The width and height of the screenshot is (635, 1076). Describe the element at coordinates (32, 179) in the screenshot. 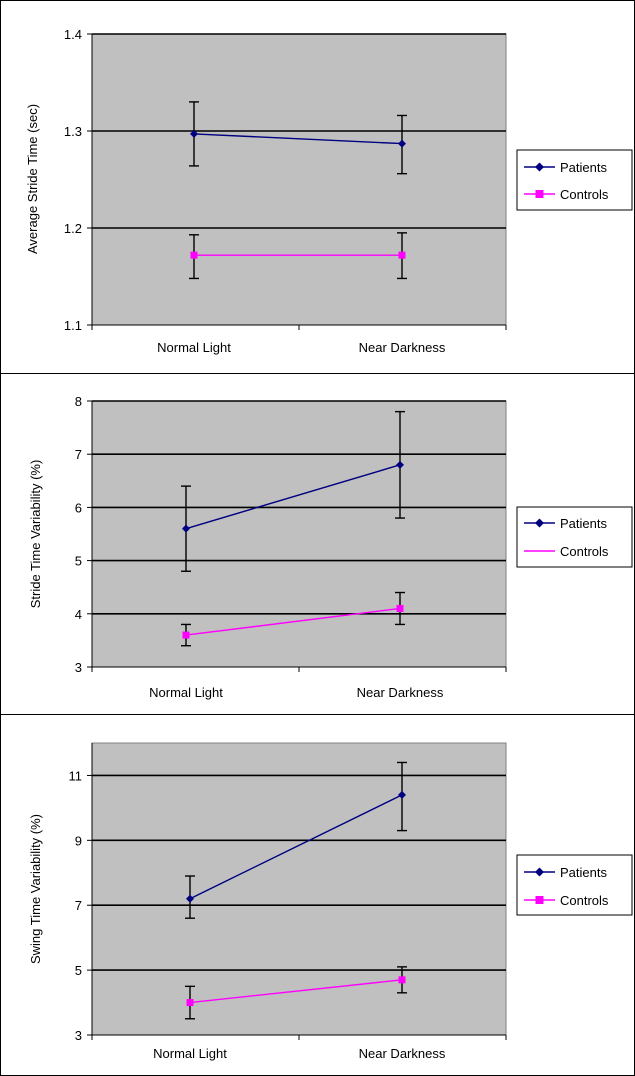

I see `y-axis-label: Average Stride Time (sec)` at that location.